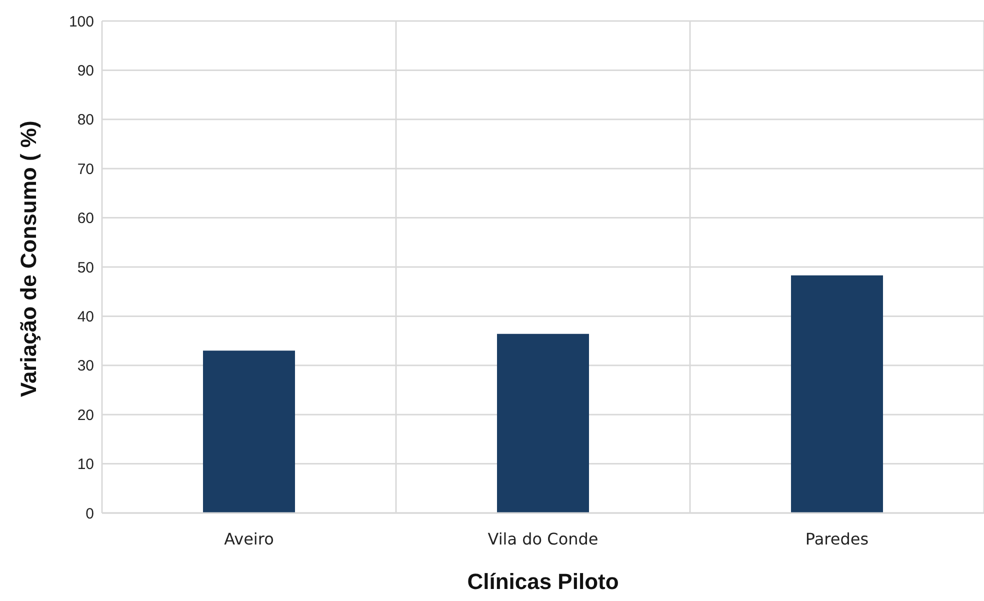 The image size is (984, 601). Describe the element at coordinates (85, 267) in the screenshot. I see `y-tick-label: 50` at that location.